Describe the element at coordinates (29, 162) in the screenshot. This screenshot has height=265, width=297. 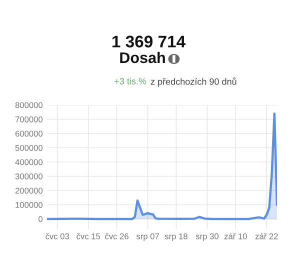
I see `y-tick-label: 400000` at that location.